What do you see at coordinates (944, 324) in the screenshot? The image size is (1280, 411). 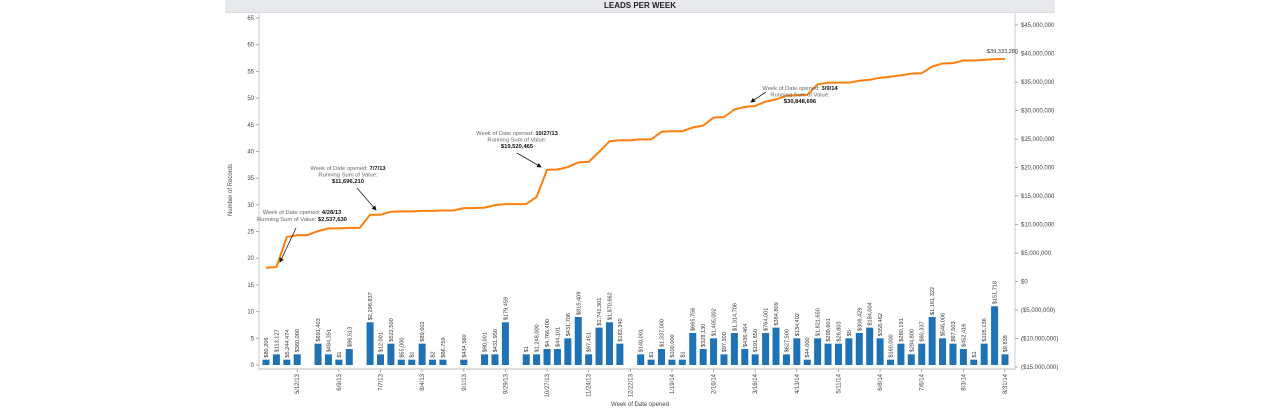 I see `bar-value-label: $546,006` at bounding box center [944, 324].